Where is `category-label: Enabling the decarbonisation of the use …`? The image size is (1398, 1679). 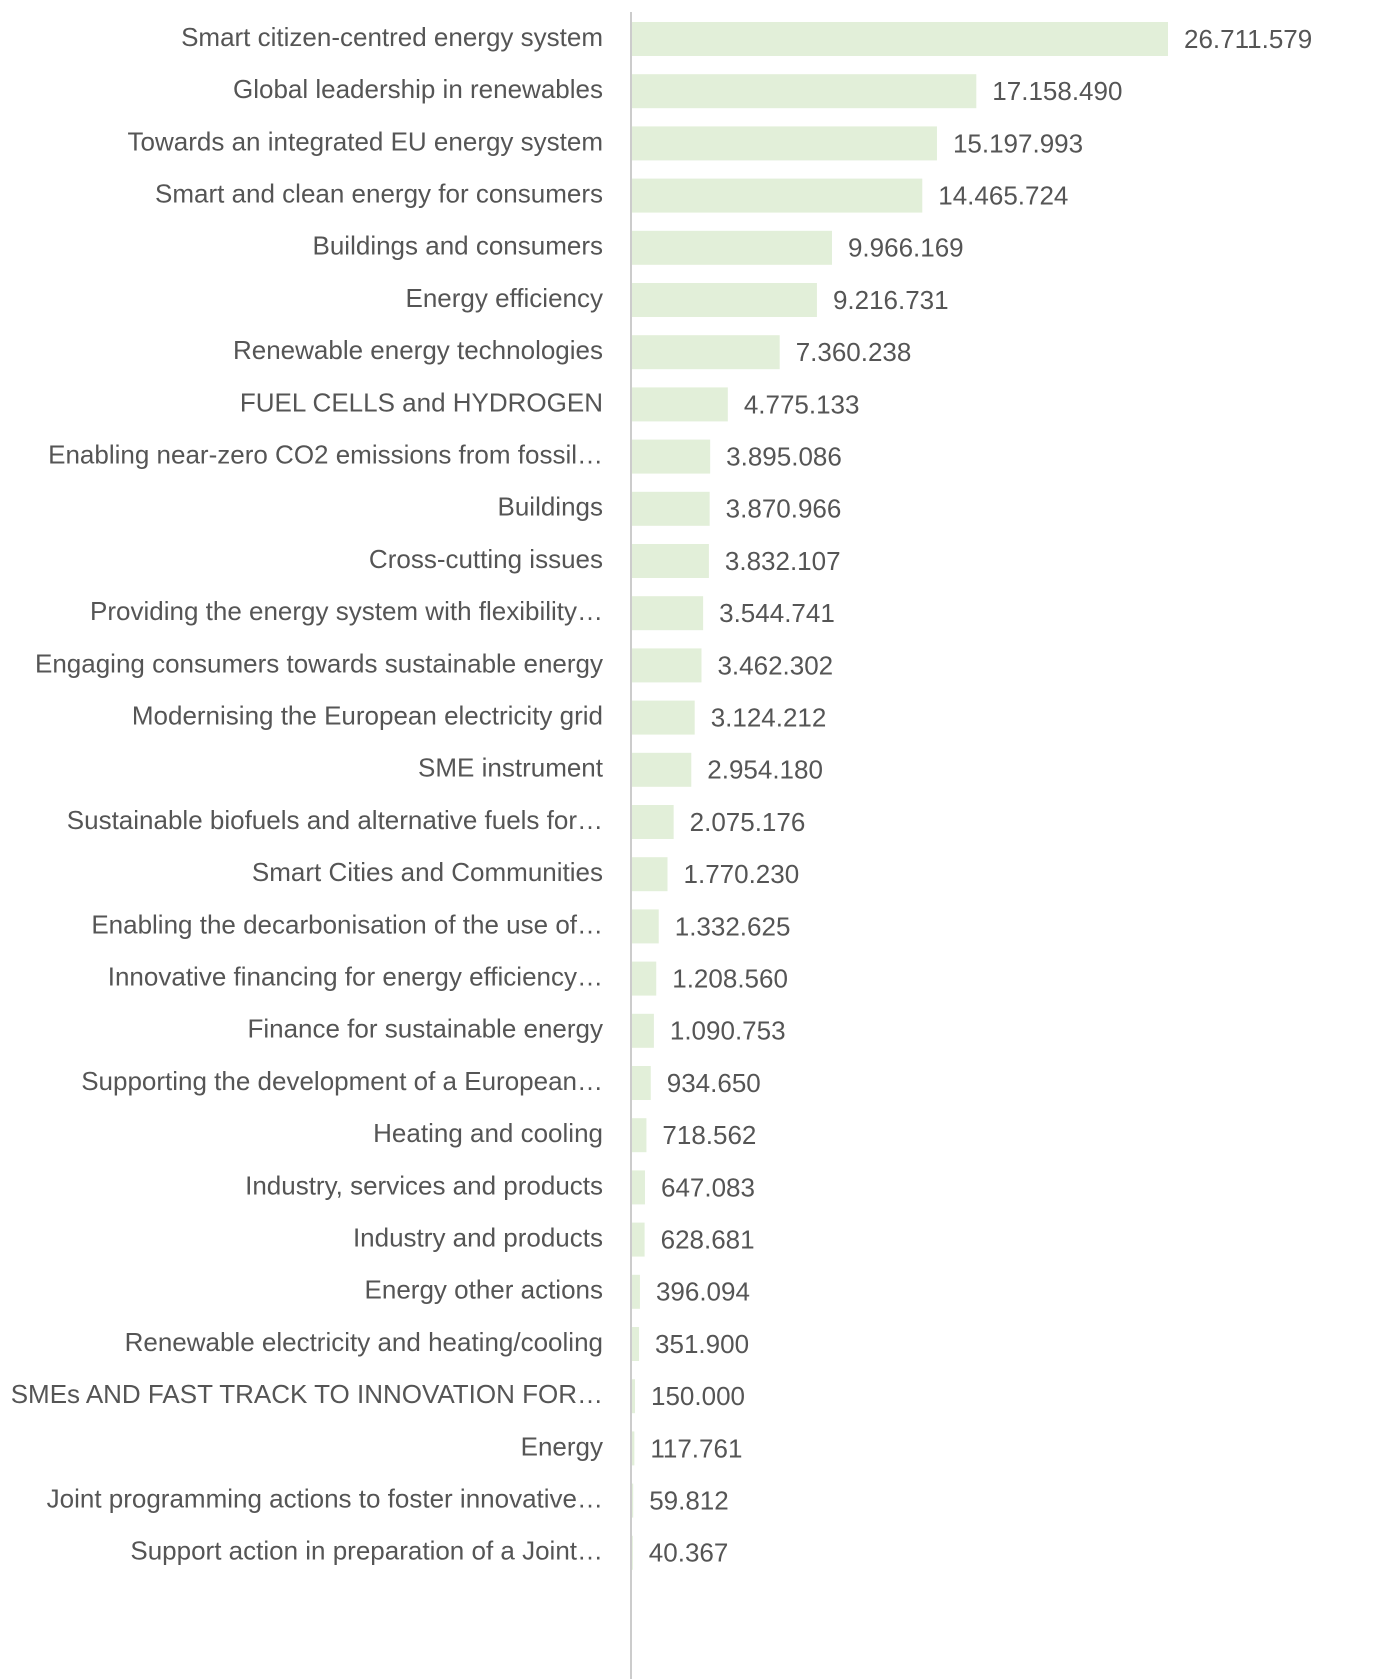
category-label: Enabling the decarbonisation of the use … is located at coordinates (347, 924).